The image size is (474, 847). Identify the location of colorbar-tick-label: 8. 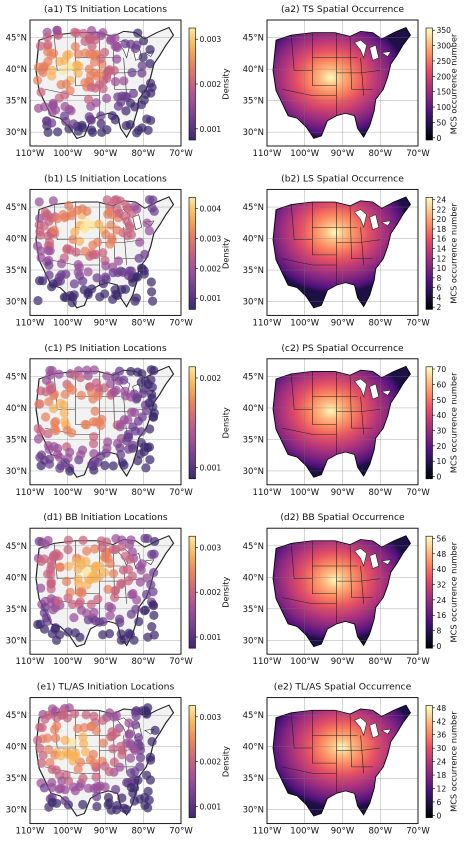
(439, 631).